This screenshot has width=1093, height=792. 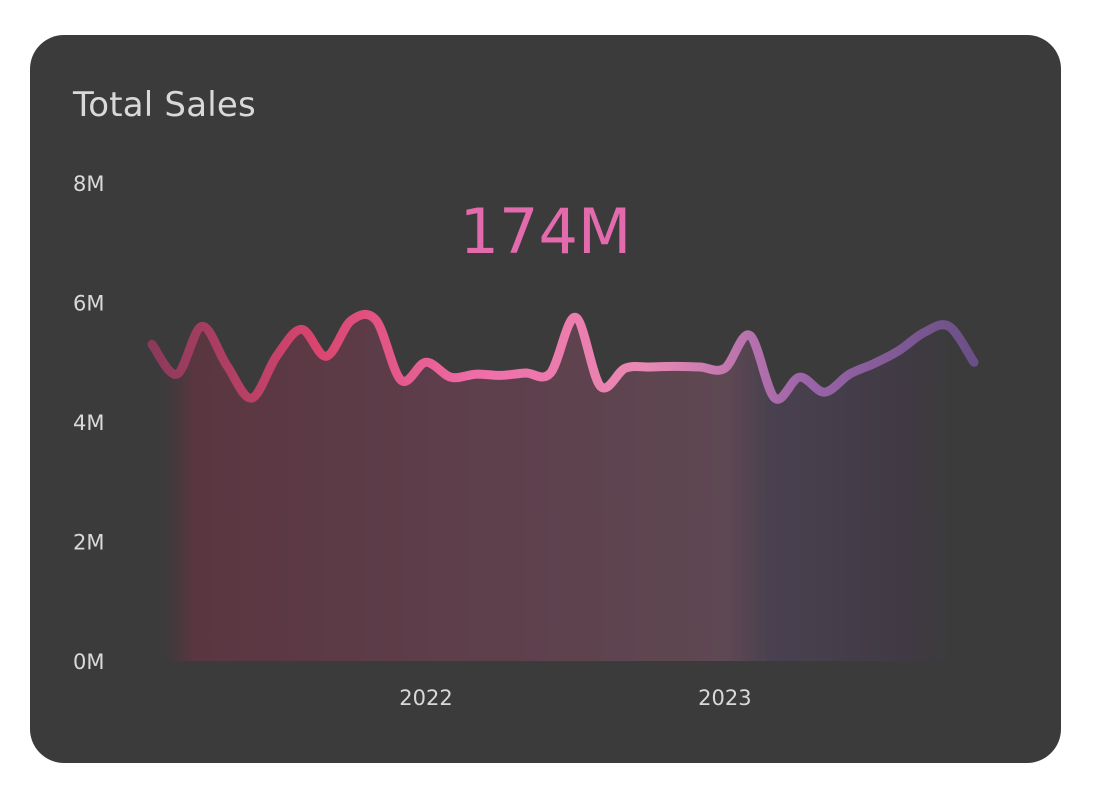 I want to click on x-tick-label: 2022, so click(x=425, y=698).